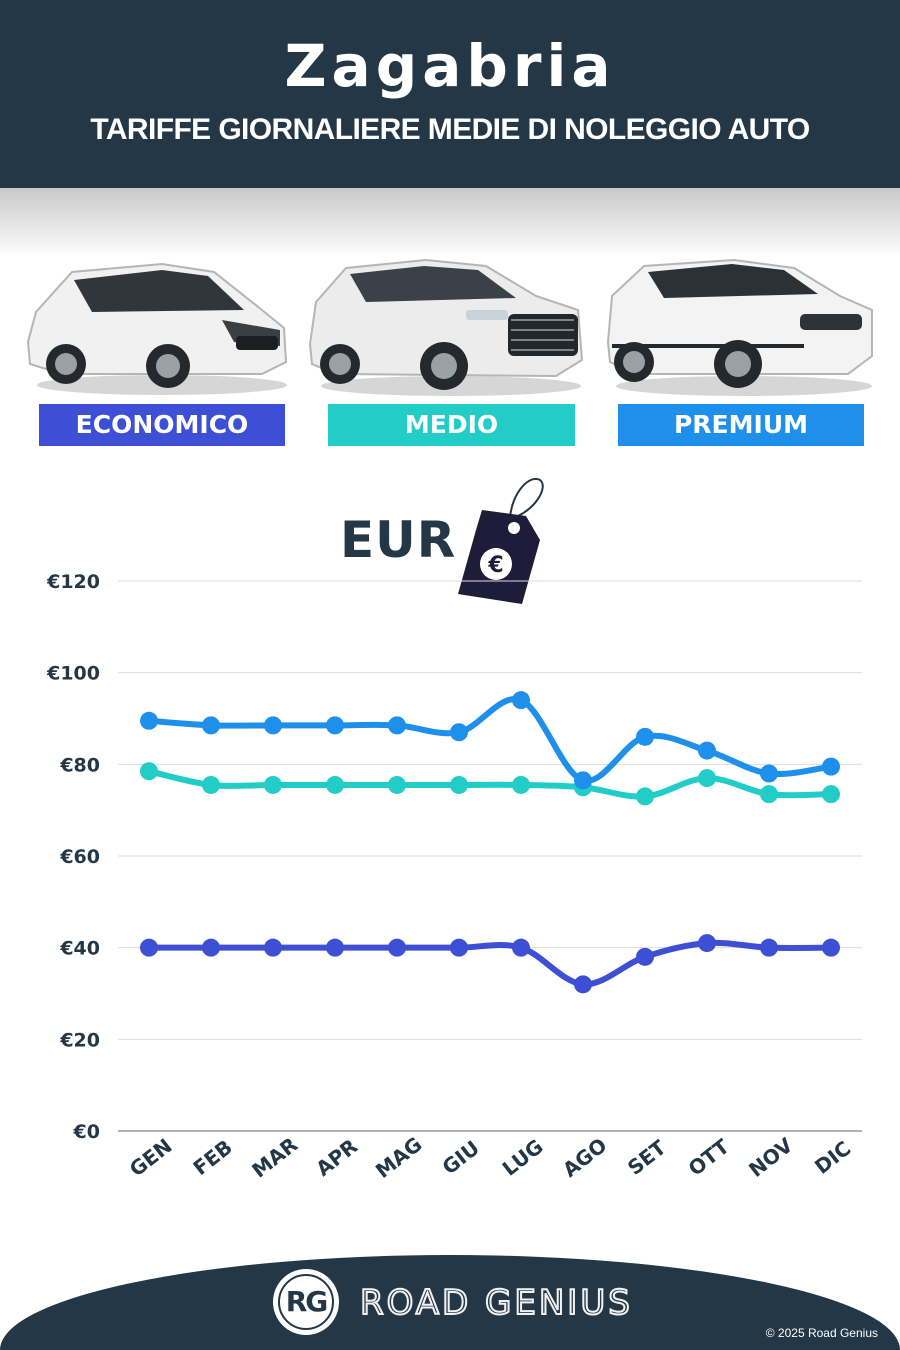  I want to click on y-tick-label: €0, so click(86, 1132).